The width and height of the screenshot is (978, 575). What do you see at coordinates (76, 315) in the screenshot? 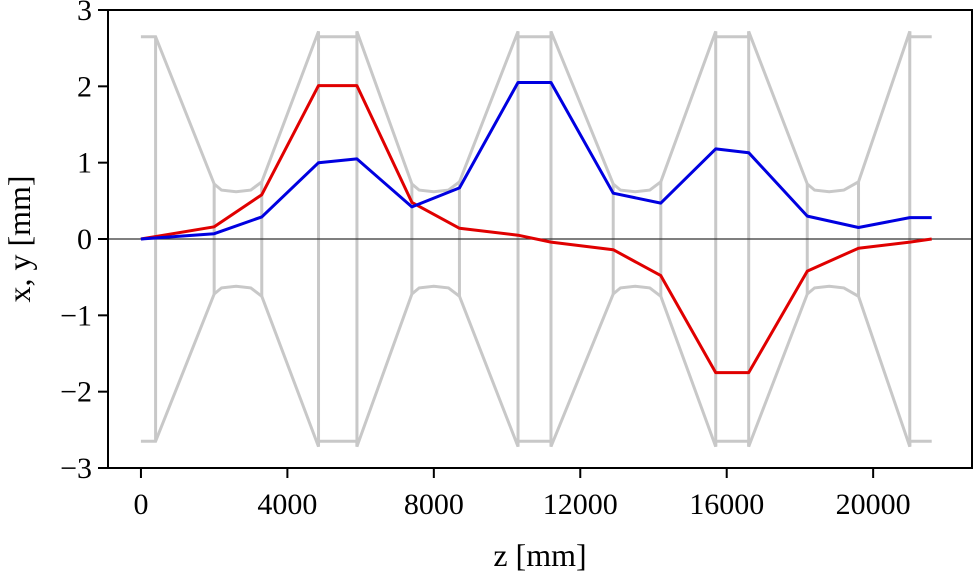
I see `y-tick-label: −1` at bounding box center [76, 315].